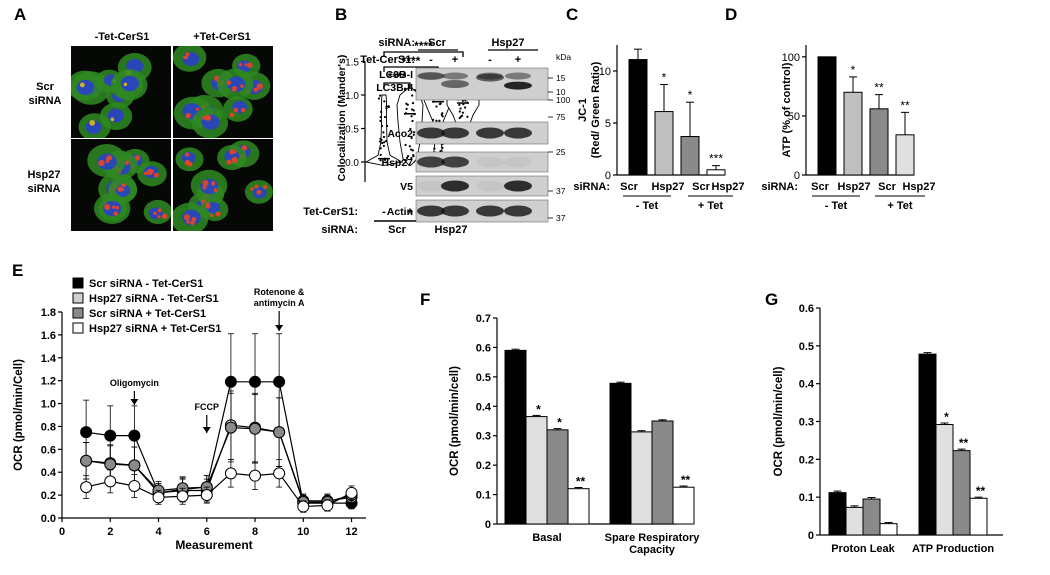  Describe the element at coordinates (483, 466) in the screenshot. I see `y-tick-label: 0.2` at that location.